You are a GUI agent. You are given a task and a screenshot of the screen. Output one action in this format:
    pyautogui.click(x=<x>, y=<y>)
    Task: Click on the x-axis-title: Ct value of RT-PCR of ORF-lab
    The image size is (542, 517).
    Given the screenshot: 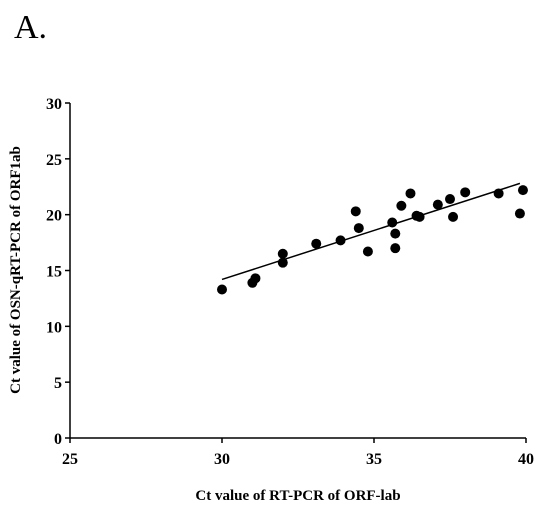 What is the action you would take?
    pyautogui.click(x=297, y=496)
    